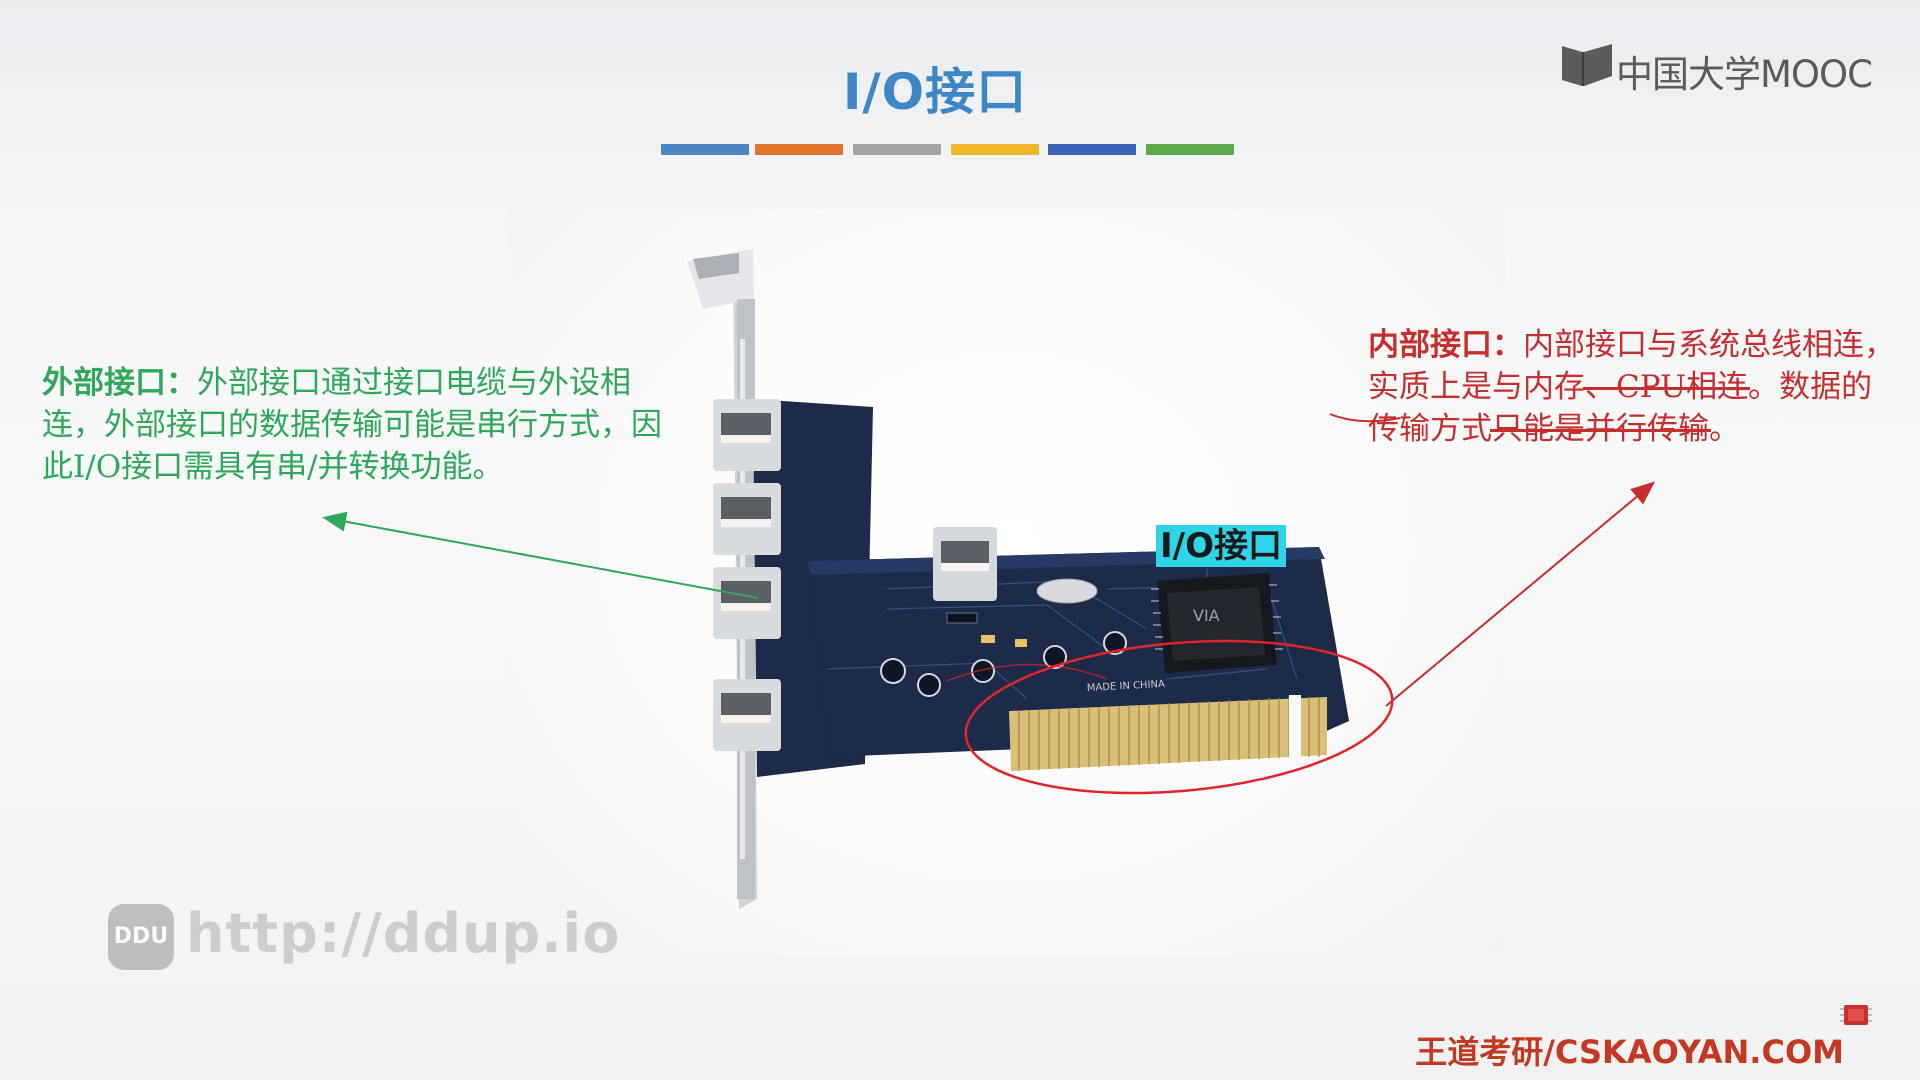 Image resolution: width=1920 pixels, height=1080 pixels. I want to click on board-print-text: MADE IN CHINA, so click(1126, 686).